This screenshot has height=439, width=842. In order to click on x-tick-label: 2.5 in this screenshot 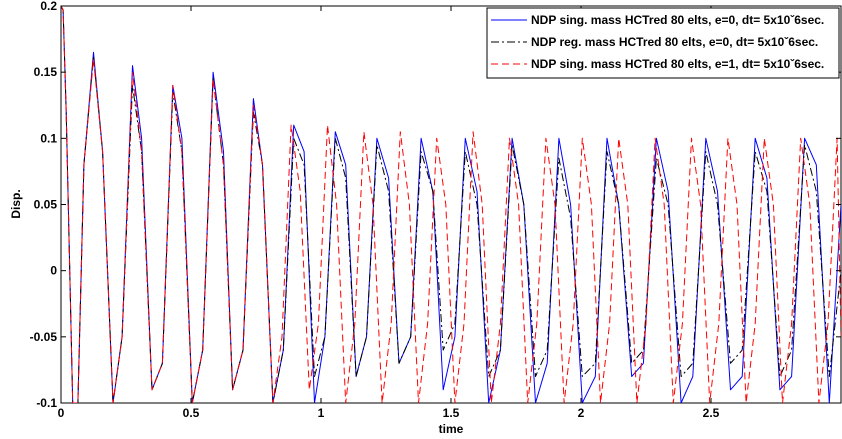, I will do `click(711, 413)`.